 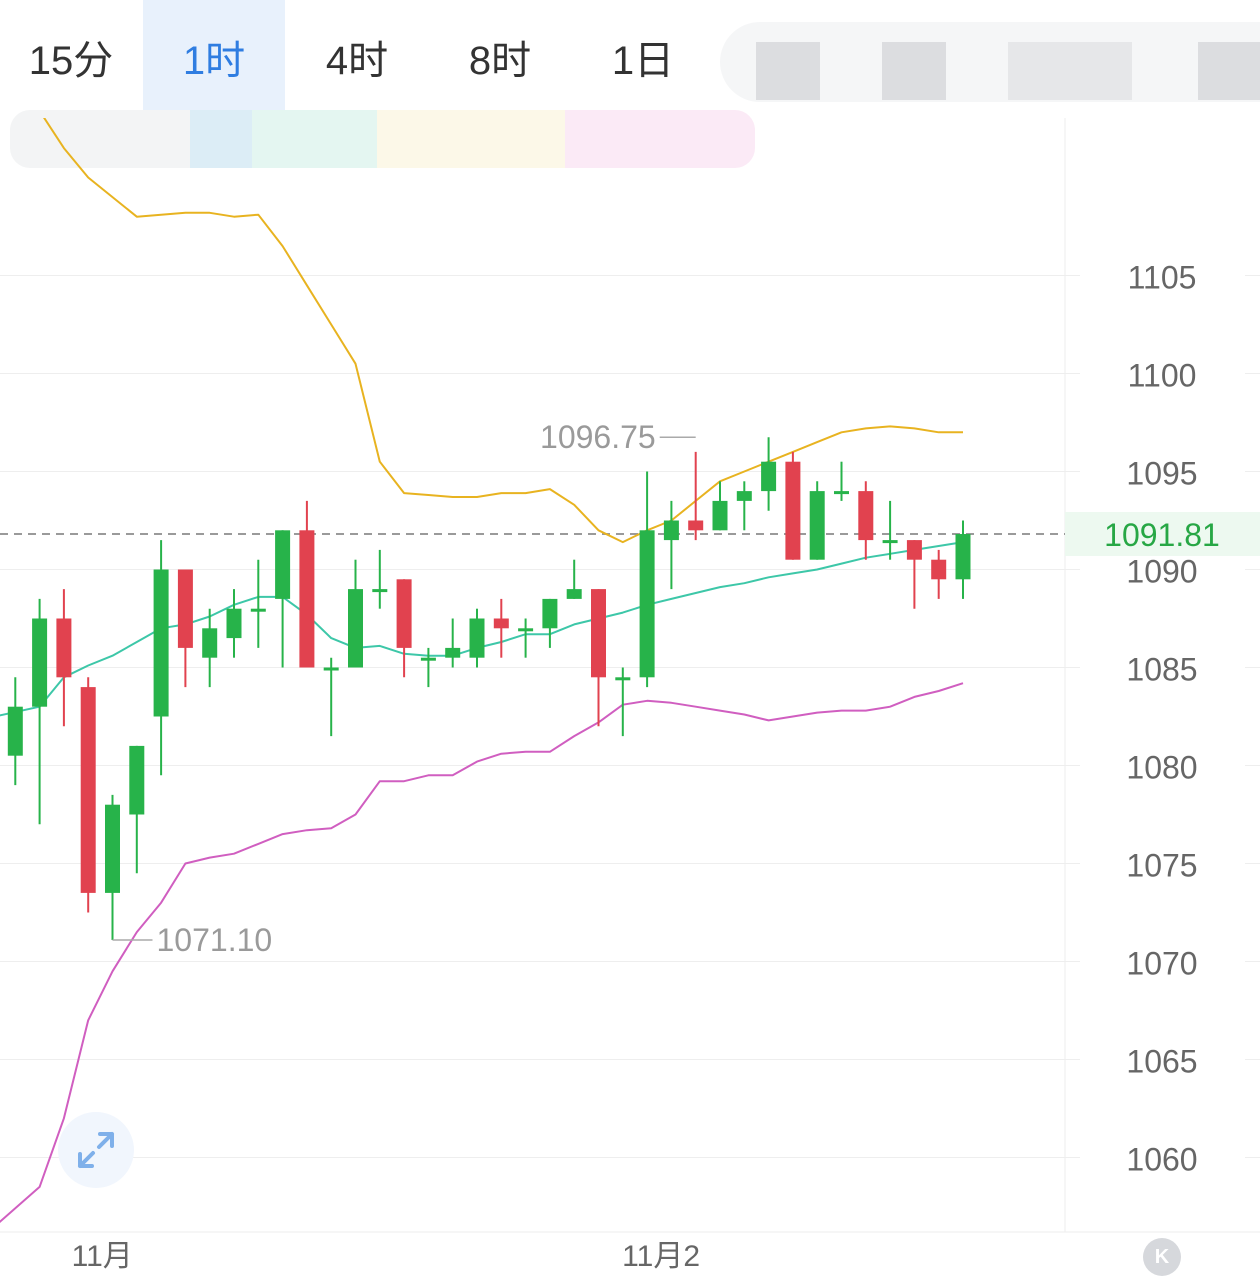 I want to click on y-tick-label: 1100, so click(x=1162, y=376).